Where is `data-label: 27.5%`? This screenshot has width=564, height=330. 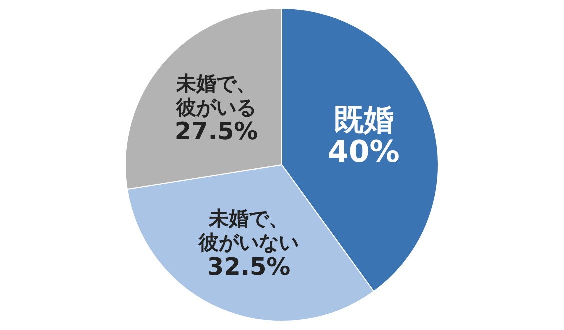
data-label: 27.5% is located at coordinates (216, 131).